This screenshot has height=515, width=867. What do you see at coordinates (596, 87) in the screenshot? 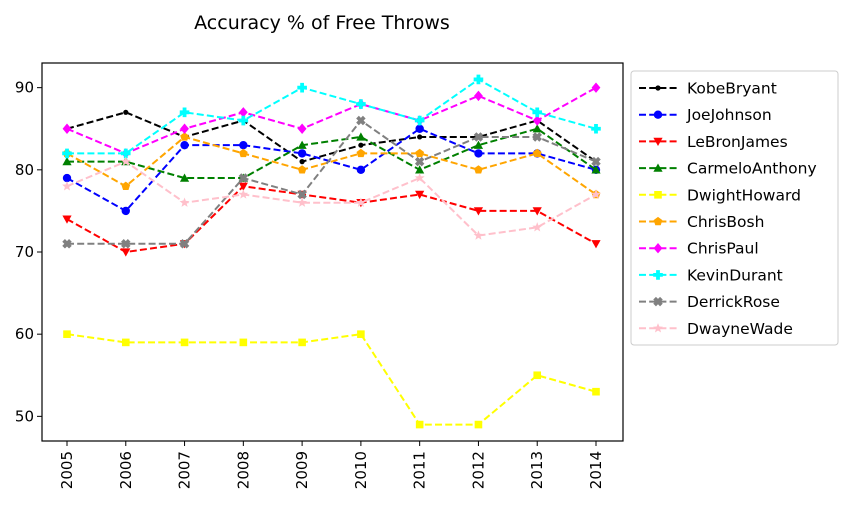
I see `data-point-ChrisPaul-2014` at bounding box center [596, 87].